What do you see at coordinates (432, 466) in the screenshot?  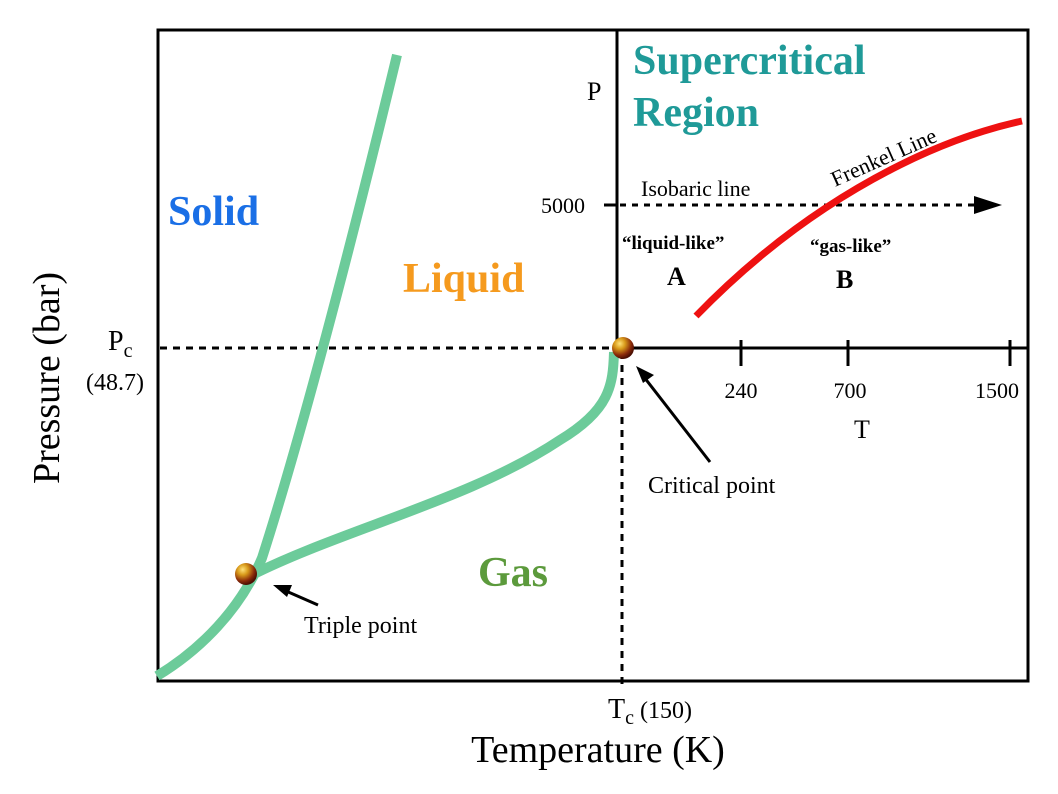 I see `vaporization-curve` at bounding box center [432, 466].